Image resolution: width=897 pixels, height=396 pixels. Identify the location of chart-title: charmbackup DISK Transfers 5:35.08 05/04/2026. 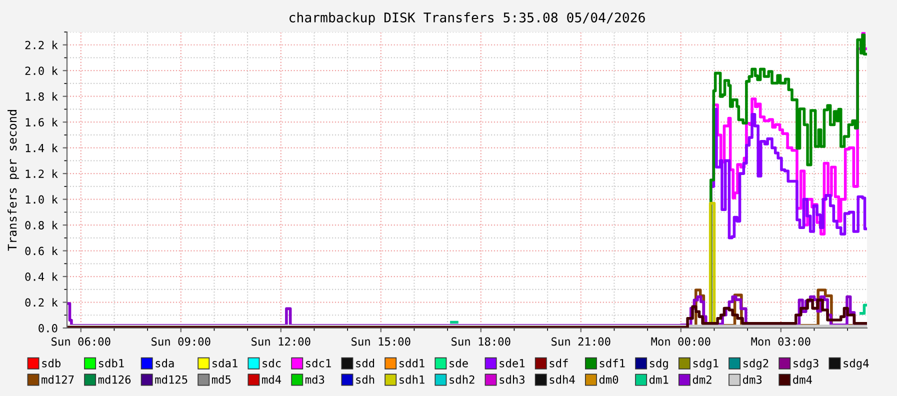
(467, 19).